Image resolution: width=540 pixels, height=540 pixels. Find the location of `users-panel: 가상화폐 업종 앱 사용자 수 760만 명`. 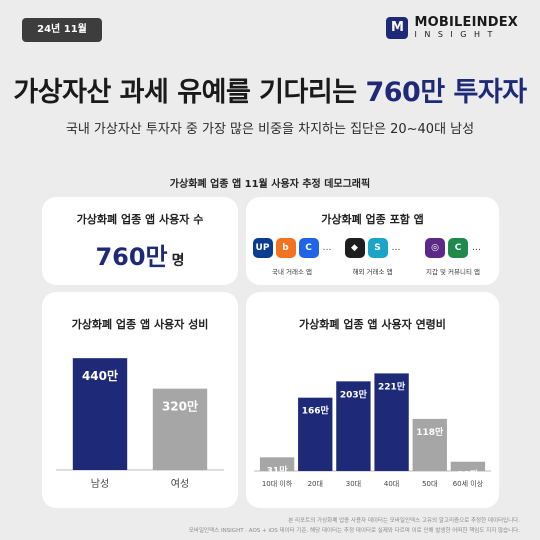

users-panel: 가상화폐 업종 앱 사용자 수 760만 명 is located at coordinates (140, 241).